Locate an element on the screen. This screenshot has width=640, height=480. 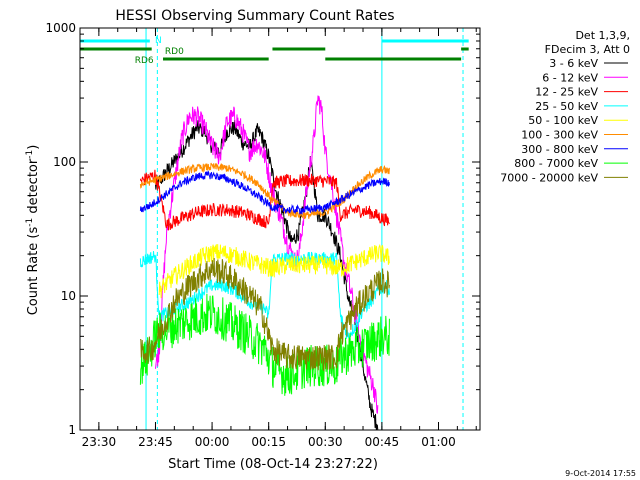
y-axis-label-end: ) is located at coordinates (33, 147).